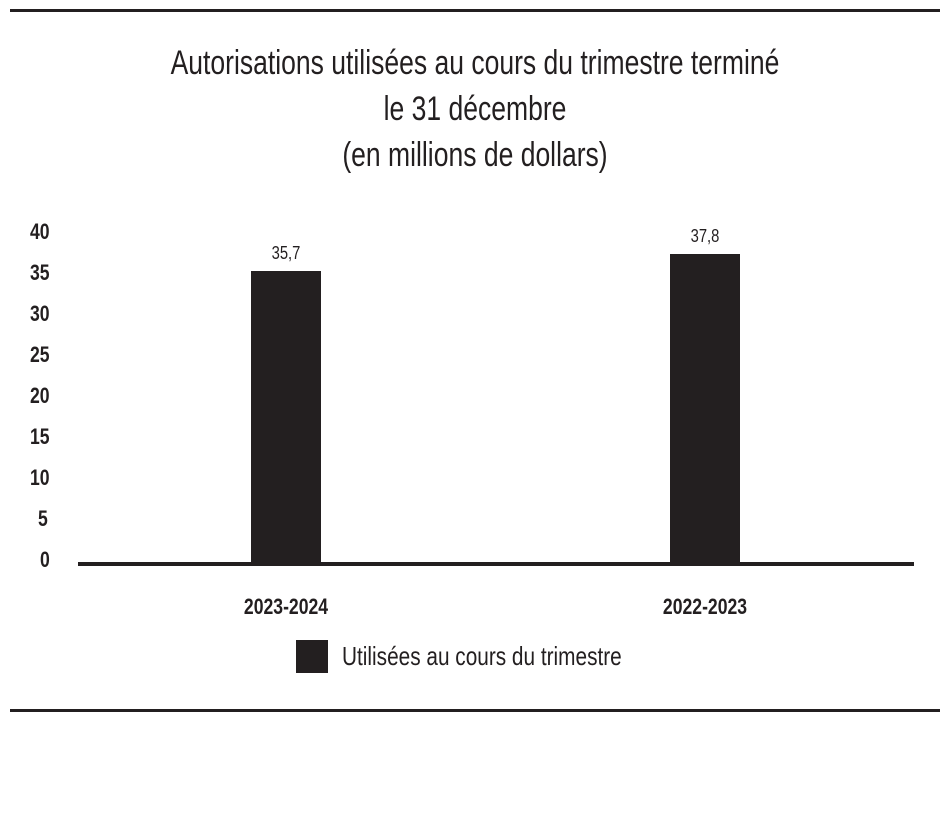 This screenshot has width=950, height=816. I want to click on legend: Utilisées au cours du trimestre, so click(494, 656).